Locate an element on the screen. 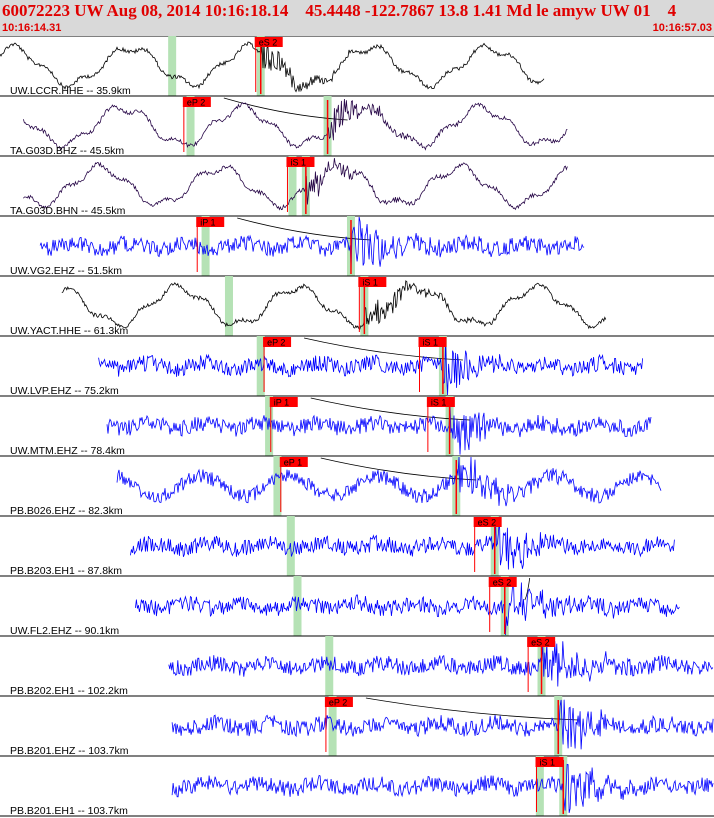 The height and width of the screenshot is (818, 714). station-label: UW.YACT.HHE -- 61.3km is located at coordinates (69, 331).